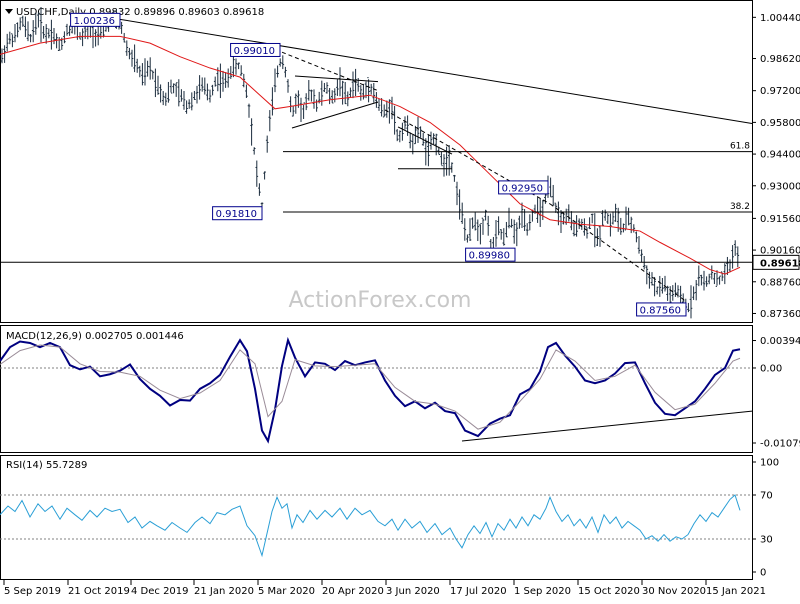  Describe the element at coordinates (380, 300) in the screenshot. I see `watermark: ActionForex.com` at that location.